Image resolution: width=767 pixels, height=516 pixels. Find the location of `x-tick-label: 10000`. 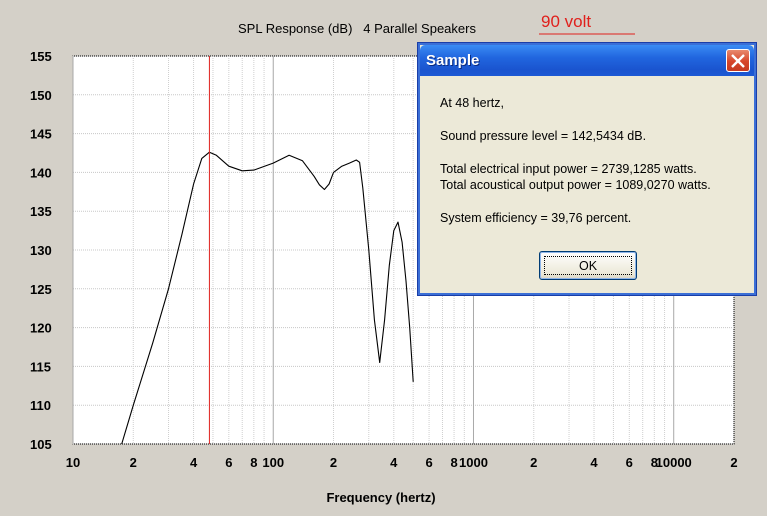

x-tick-label: 10000 is located at coordinates (674, 462).